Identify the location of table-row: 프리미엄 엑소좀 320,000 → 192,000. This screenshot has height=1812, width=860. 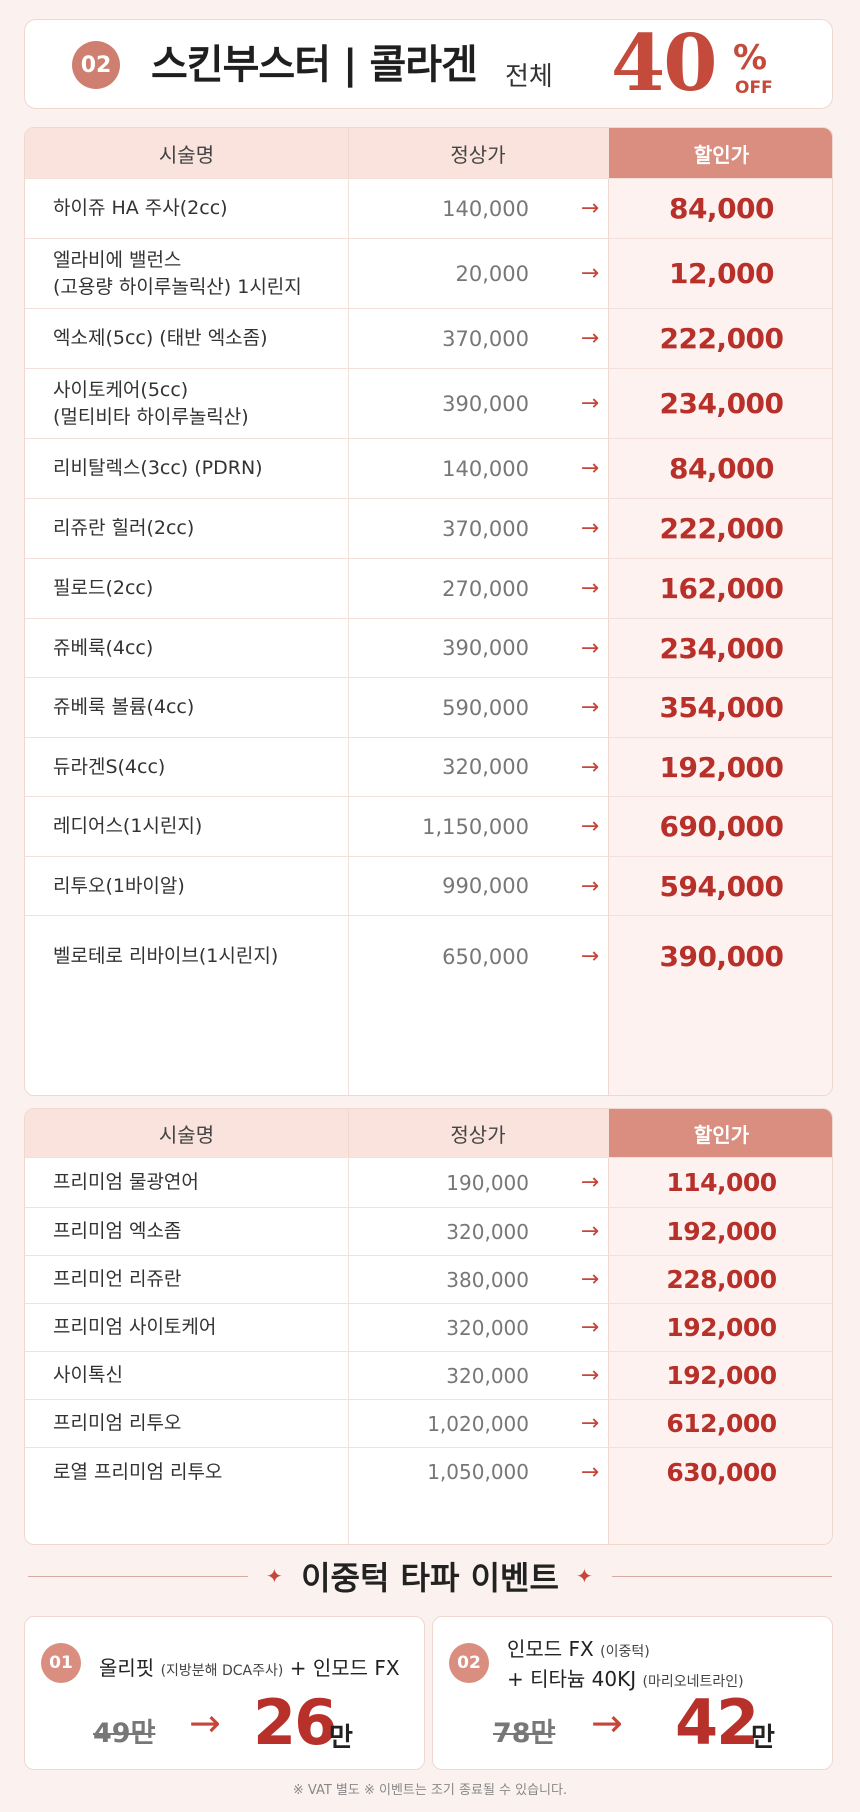
(428, 1231).